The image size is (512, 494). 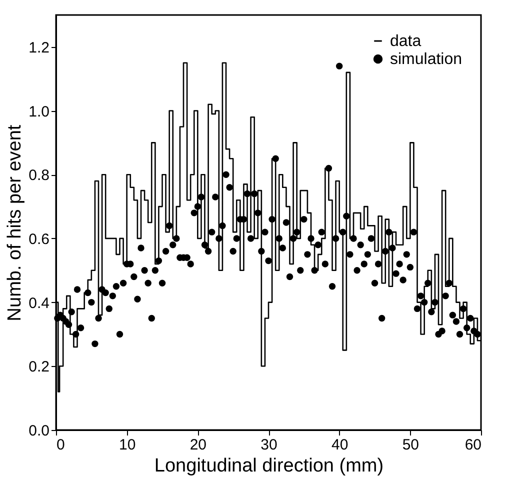 What do you see at coordinates (60, 445) in the screenshot?
I see `x-tick-label: 0` at bounding box center [60, 445].